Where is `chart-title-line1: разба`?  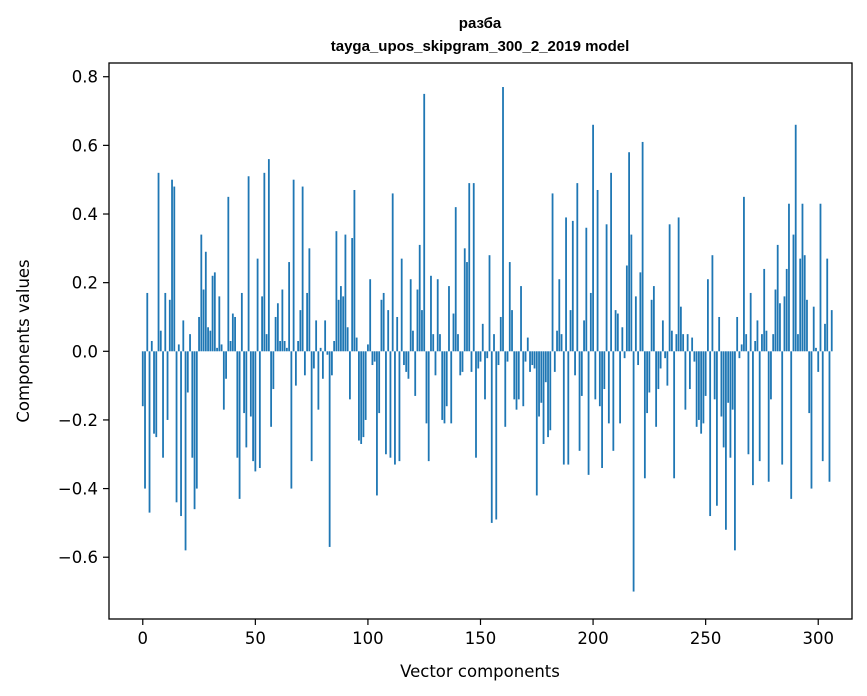 chart-title-line1: разба is located at coordinates (480, 23).